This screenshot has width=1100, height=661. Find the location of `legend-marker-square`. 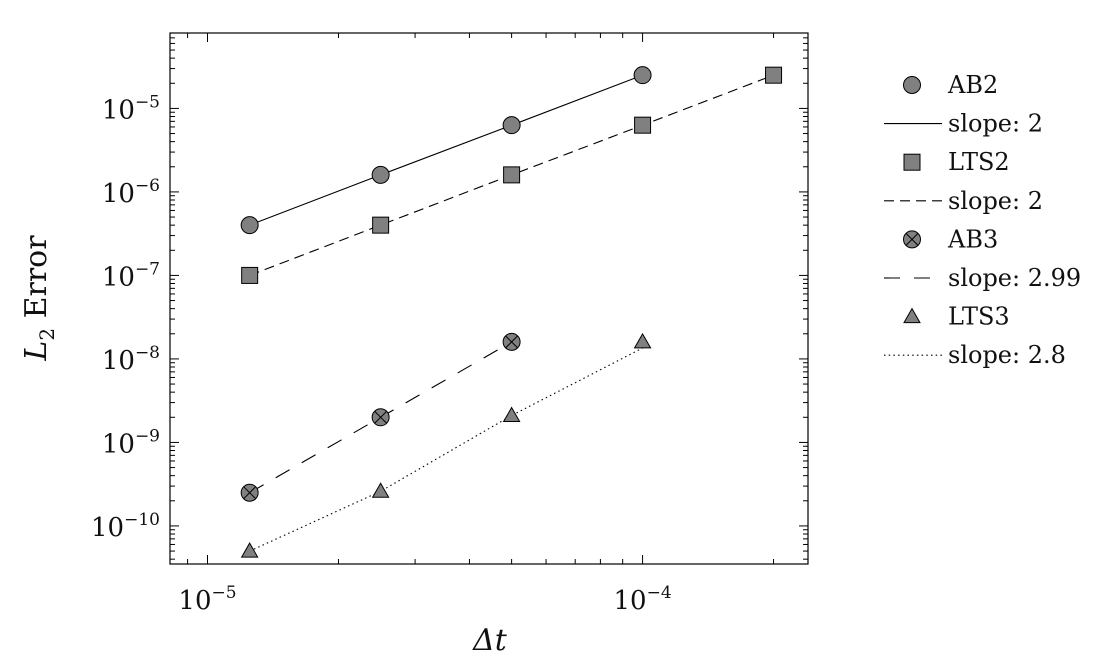

legend-marker-square is located at coordinates (912, 162).